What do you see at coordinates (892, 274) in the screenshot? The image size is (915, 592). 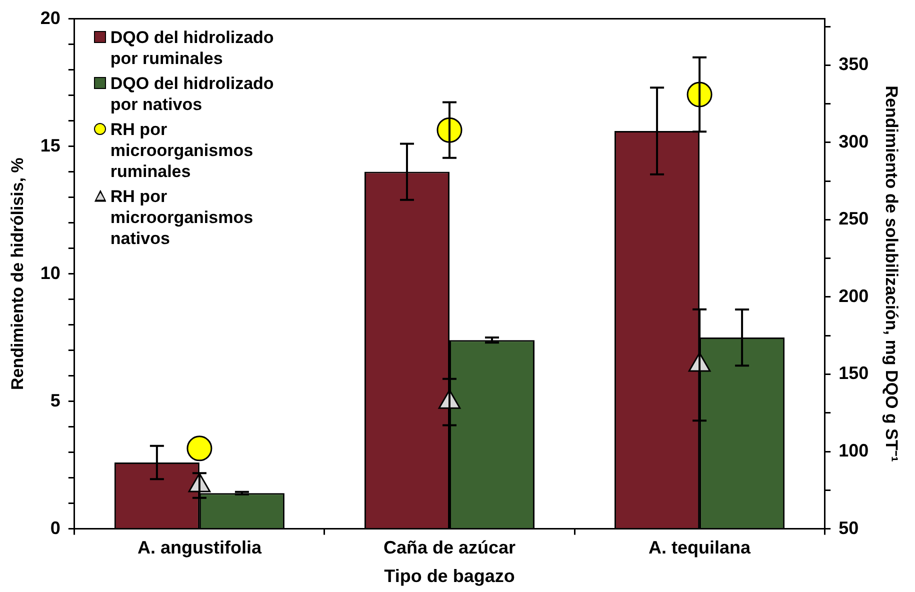 I see `y2-axis-title: Rendimiento de solubilización, mg DQO g ST⁻¹` at bounding box center [892, 274].